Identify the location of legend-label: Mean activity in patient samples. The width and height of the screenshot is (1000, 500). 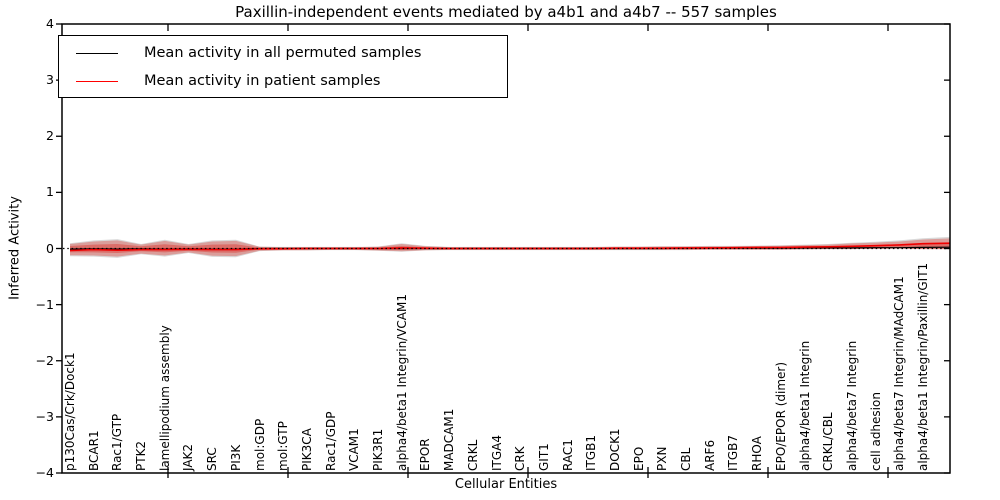
(262, 81).